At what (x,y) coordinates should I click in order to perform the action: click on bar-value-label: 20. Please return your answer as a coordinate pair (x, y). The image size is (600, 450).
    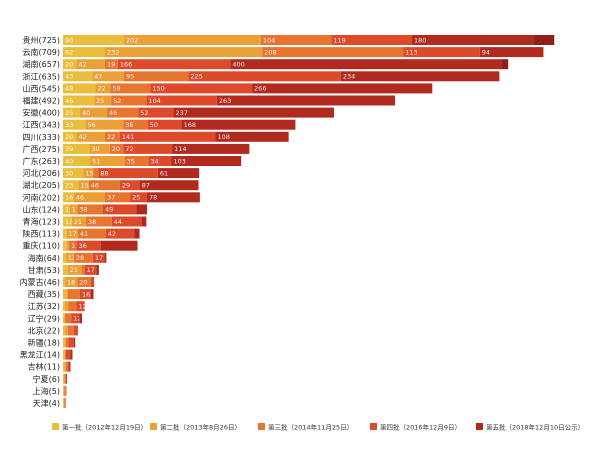
    Looking at the image, I should click on (116, 149).